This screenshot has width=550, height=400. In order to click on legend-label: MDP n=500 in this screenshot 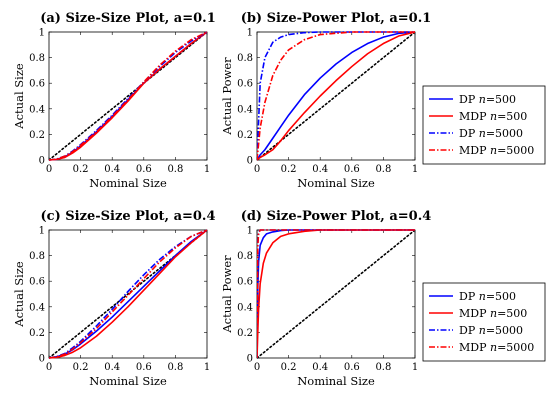, I will do `click(493, 313)`.